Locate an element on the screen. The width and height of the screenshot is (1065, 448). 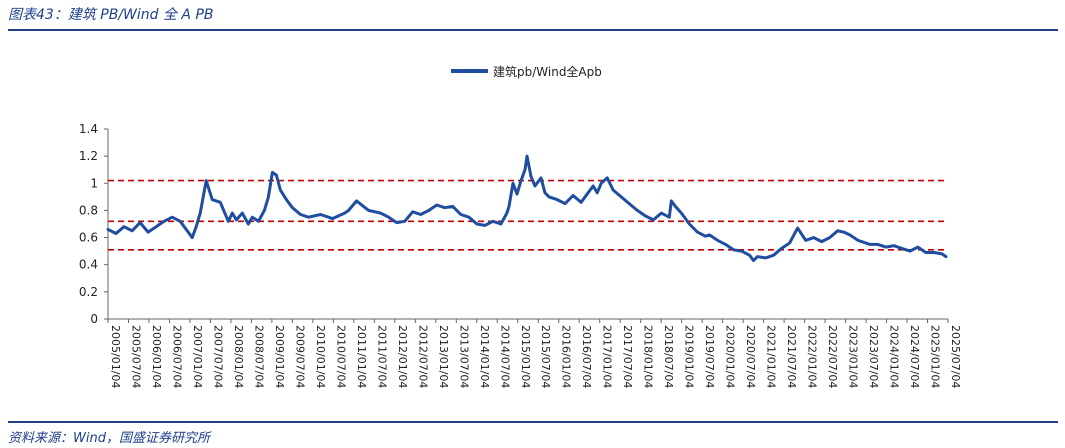
x-tick-label: 2019/01/04 is located at coordinates (689, 356).